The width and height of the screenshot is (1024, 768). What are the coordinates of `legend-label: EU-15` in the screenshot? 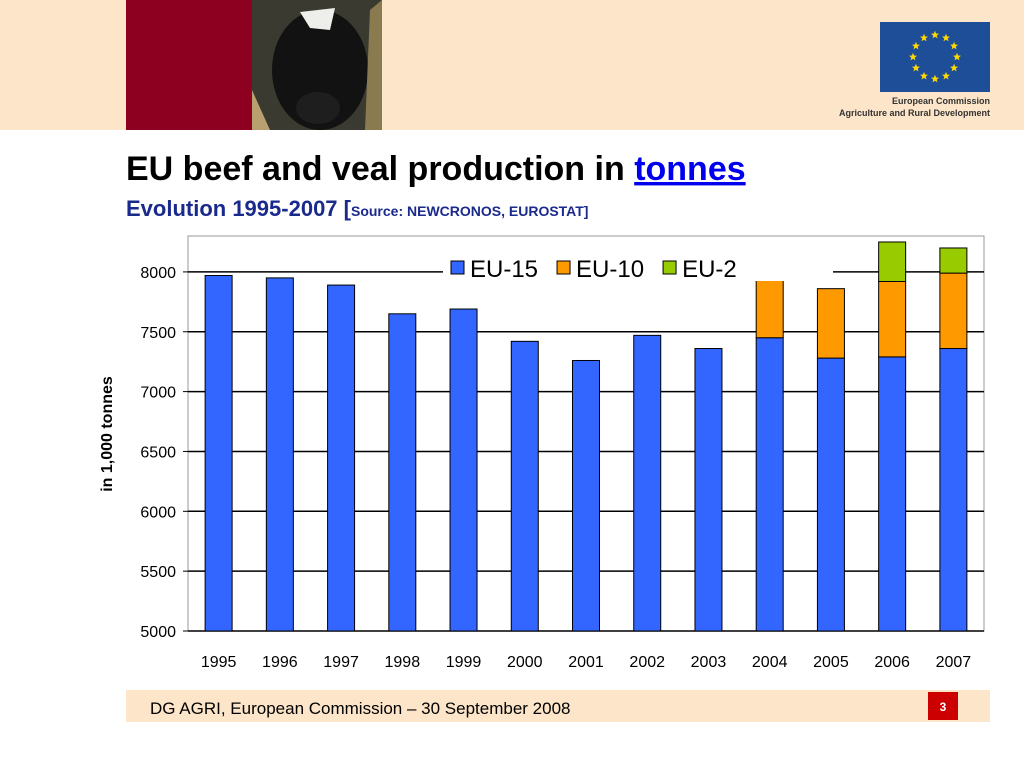 It's located at (504, 269).